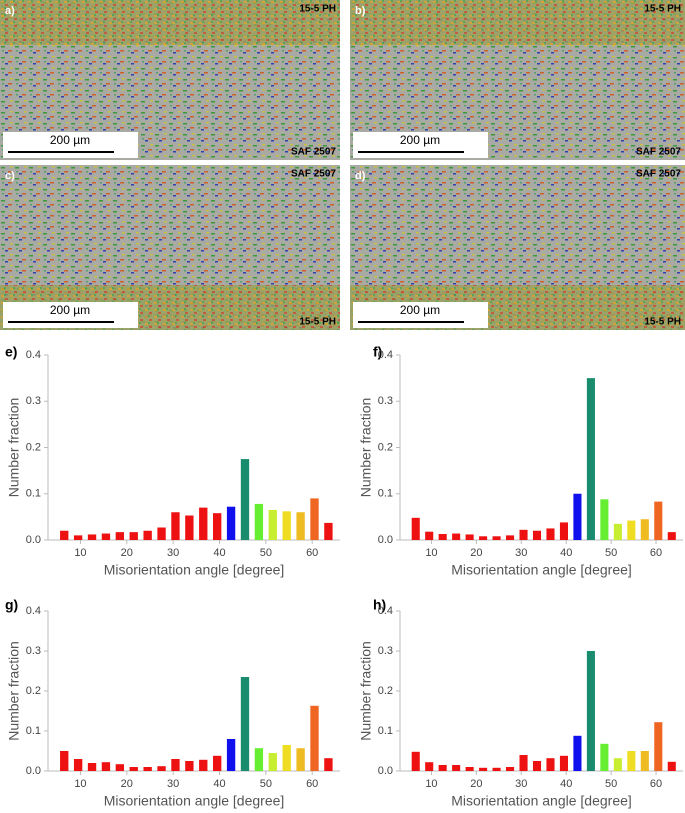  Describe the element at coordinates (10, 11) in the screenshot. I see `panel-label: a)` at that location.